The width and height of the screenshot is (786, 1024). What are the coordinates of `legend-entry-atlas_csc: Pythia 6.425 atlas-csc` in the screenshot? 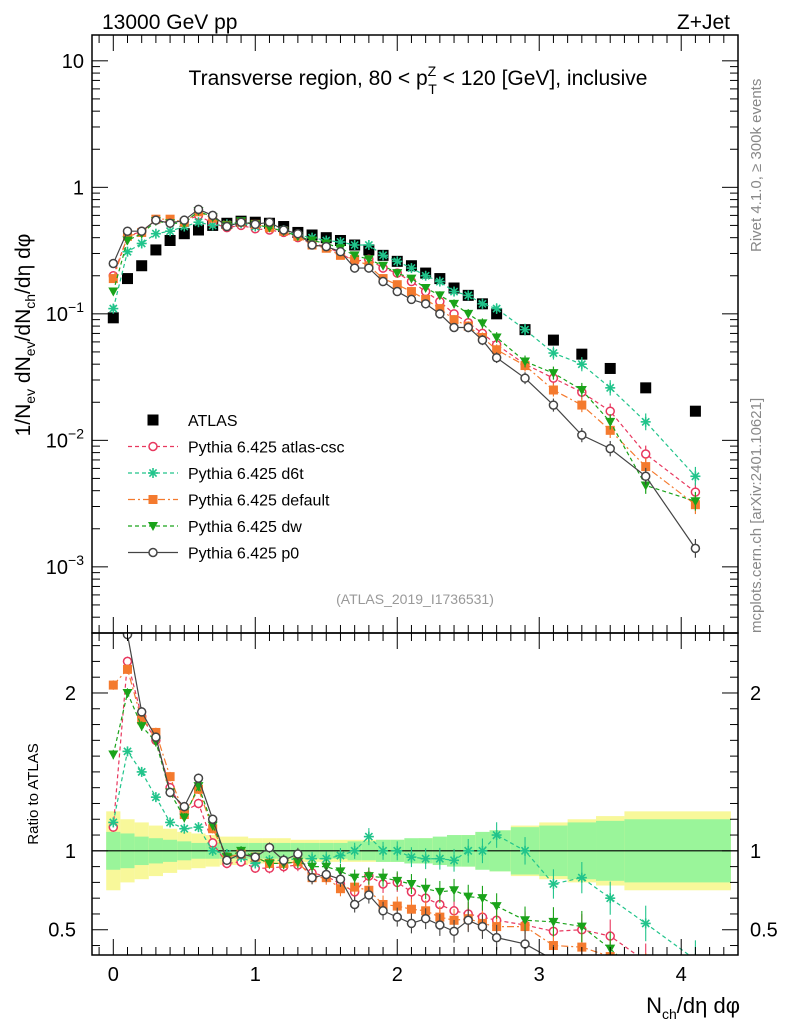 It's located at (236, 448).